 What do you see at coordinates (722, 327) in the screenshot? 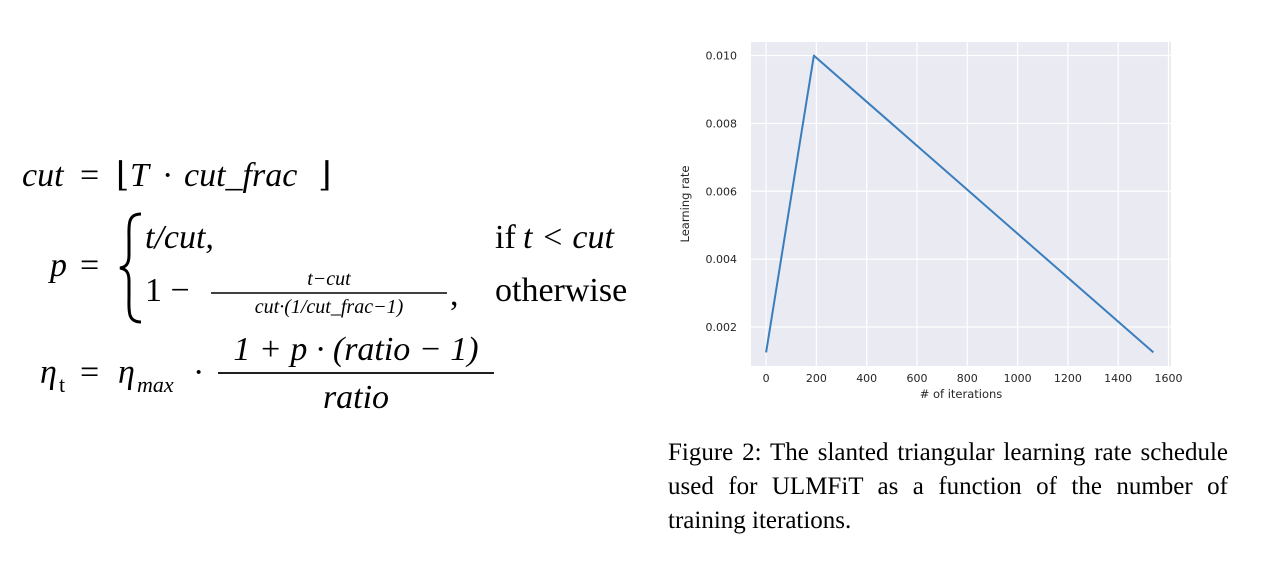
I see `y-tick-label: 0.002` at bounding box center [722, 327].